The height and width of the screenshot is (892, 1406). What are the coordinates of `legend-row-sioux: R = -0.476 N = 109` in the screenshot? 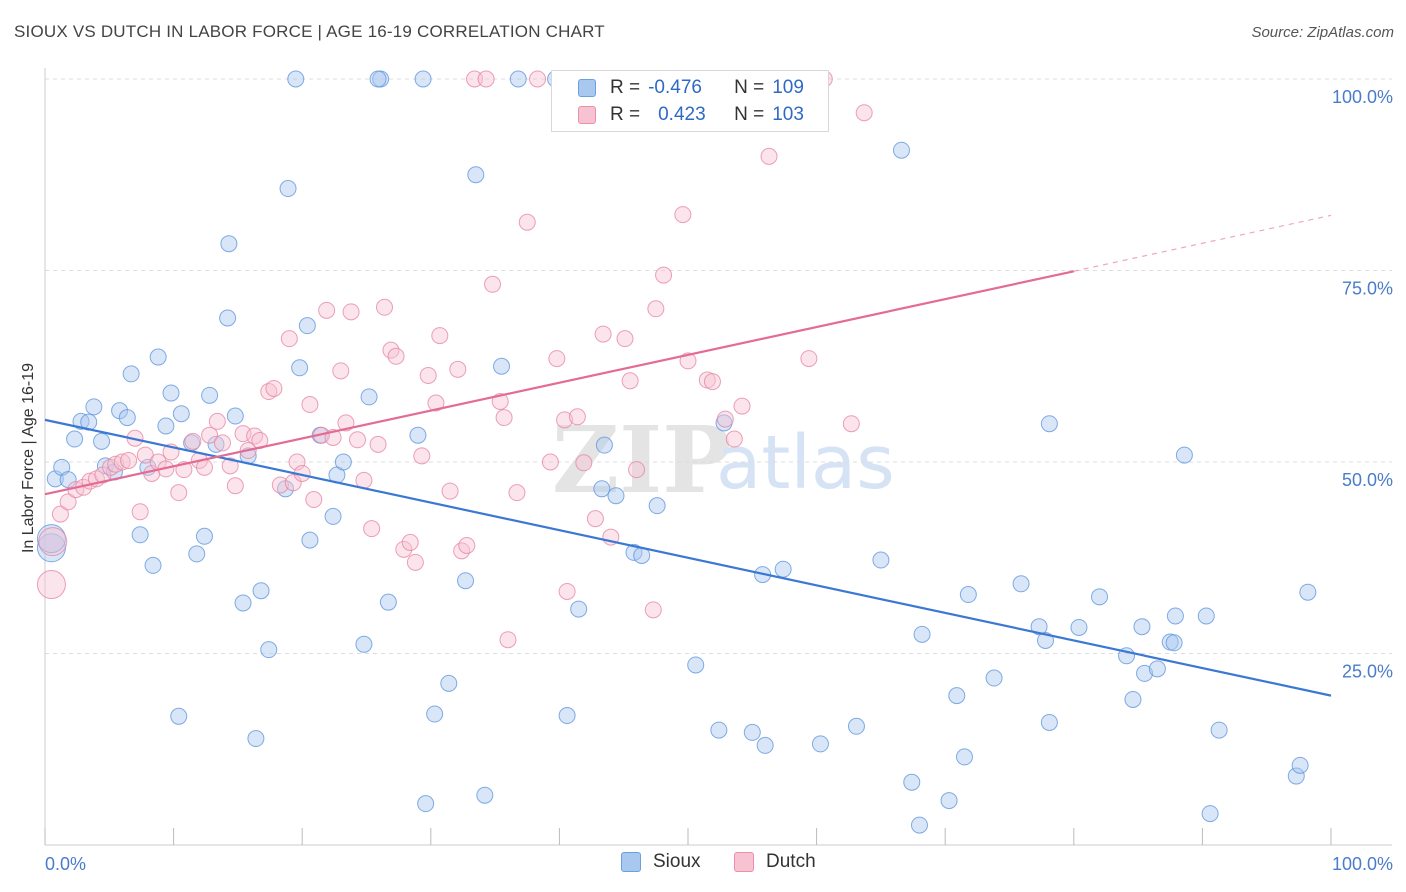 It's located at (691, 88).